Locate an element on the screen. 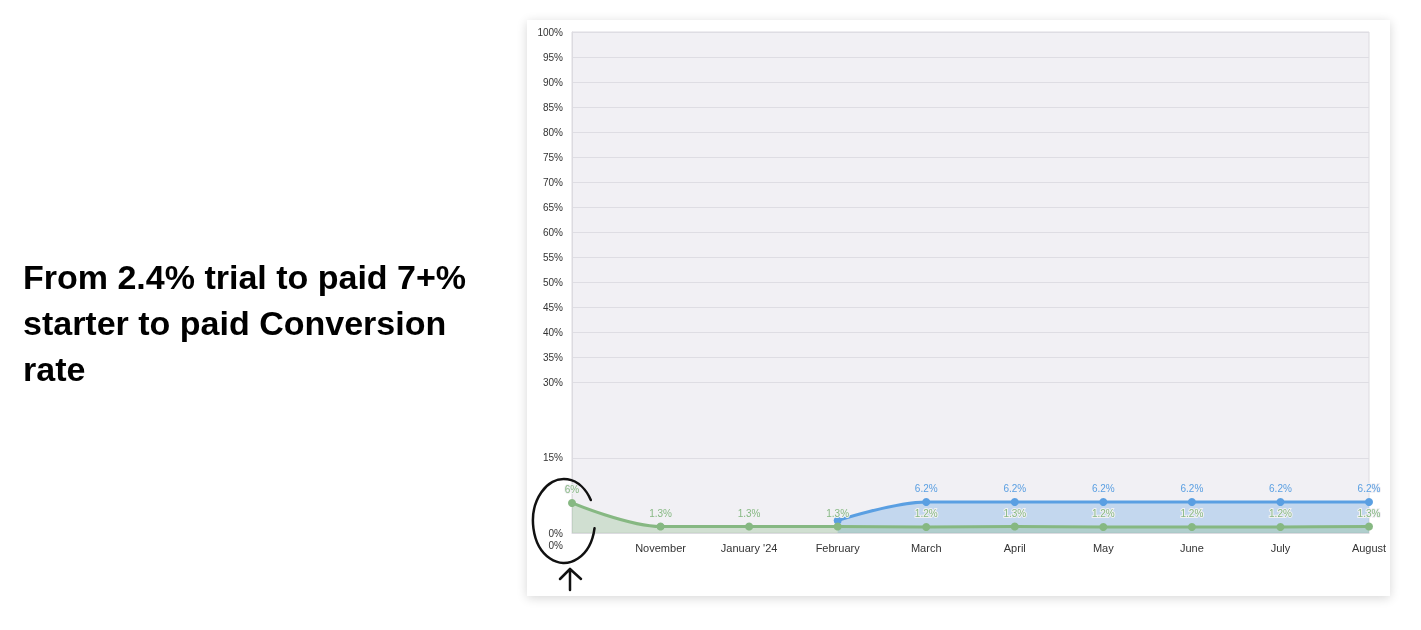 The image size is (1421, 630). x-tick-label: March is located at coordinates (926, 547).